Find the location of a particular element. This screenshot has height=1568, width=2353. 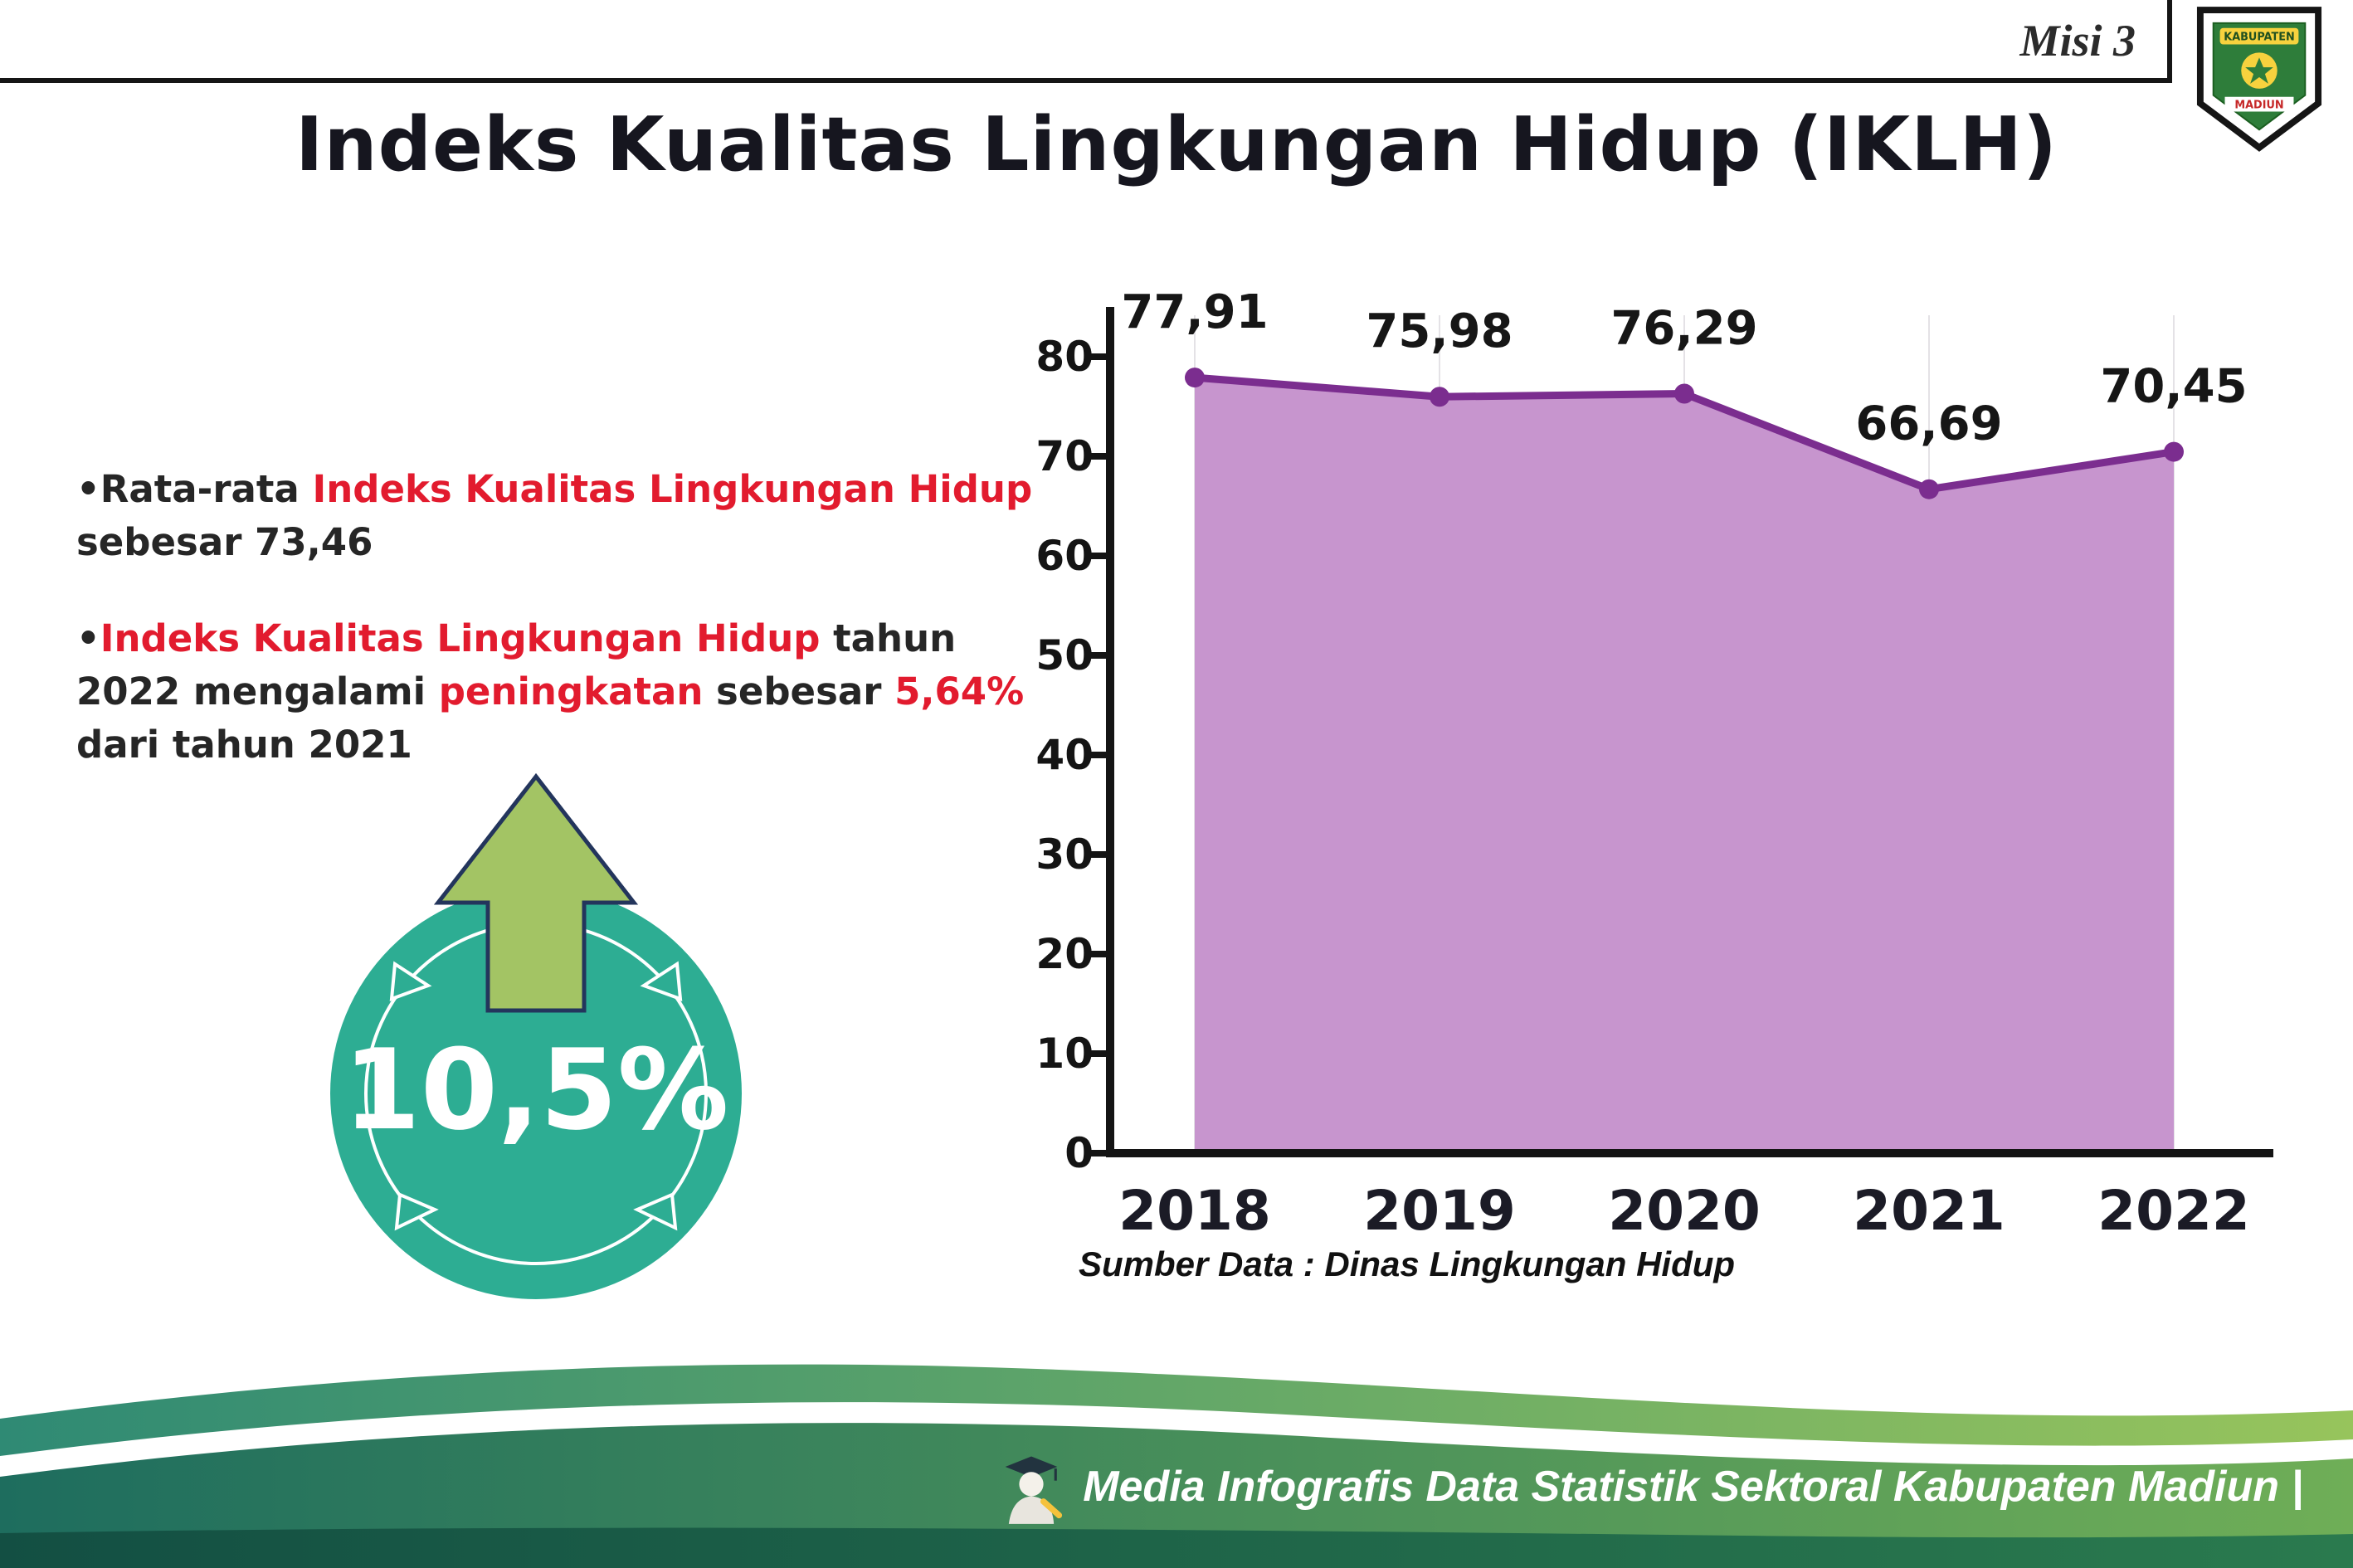

x-tick-label: 2019 is located at coordinates (1439, 1211).